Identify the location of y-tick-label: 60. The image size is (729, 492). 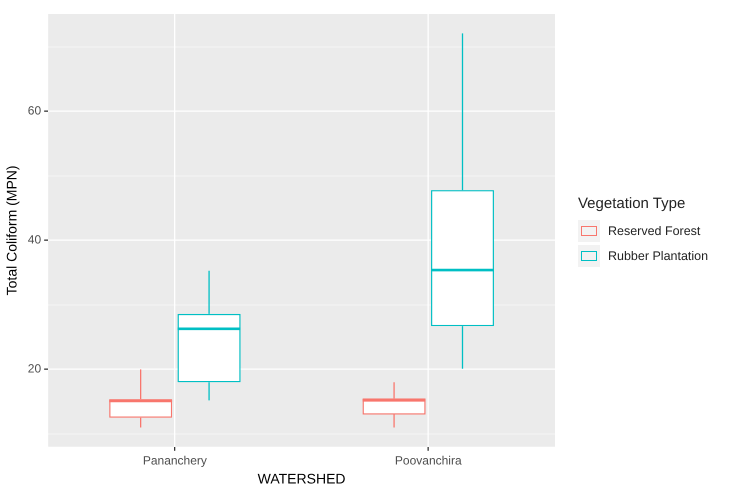
(35, 111).